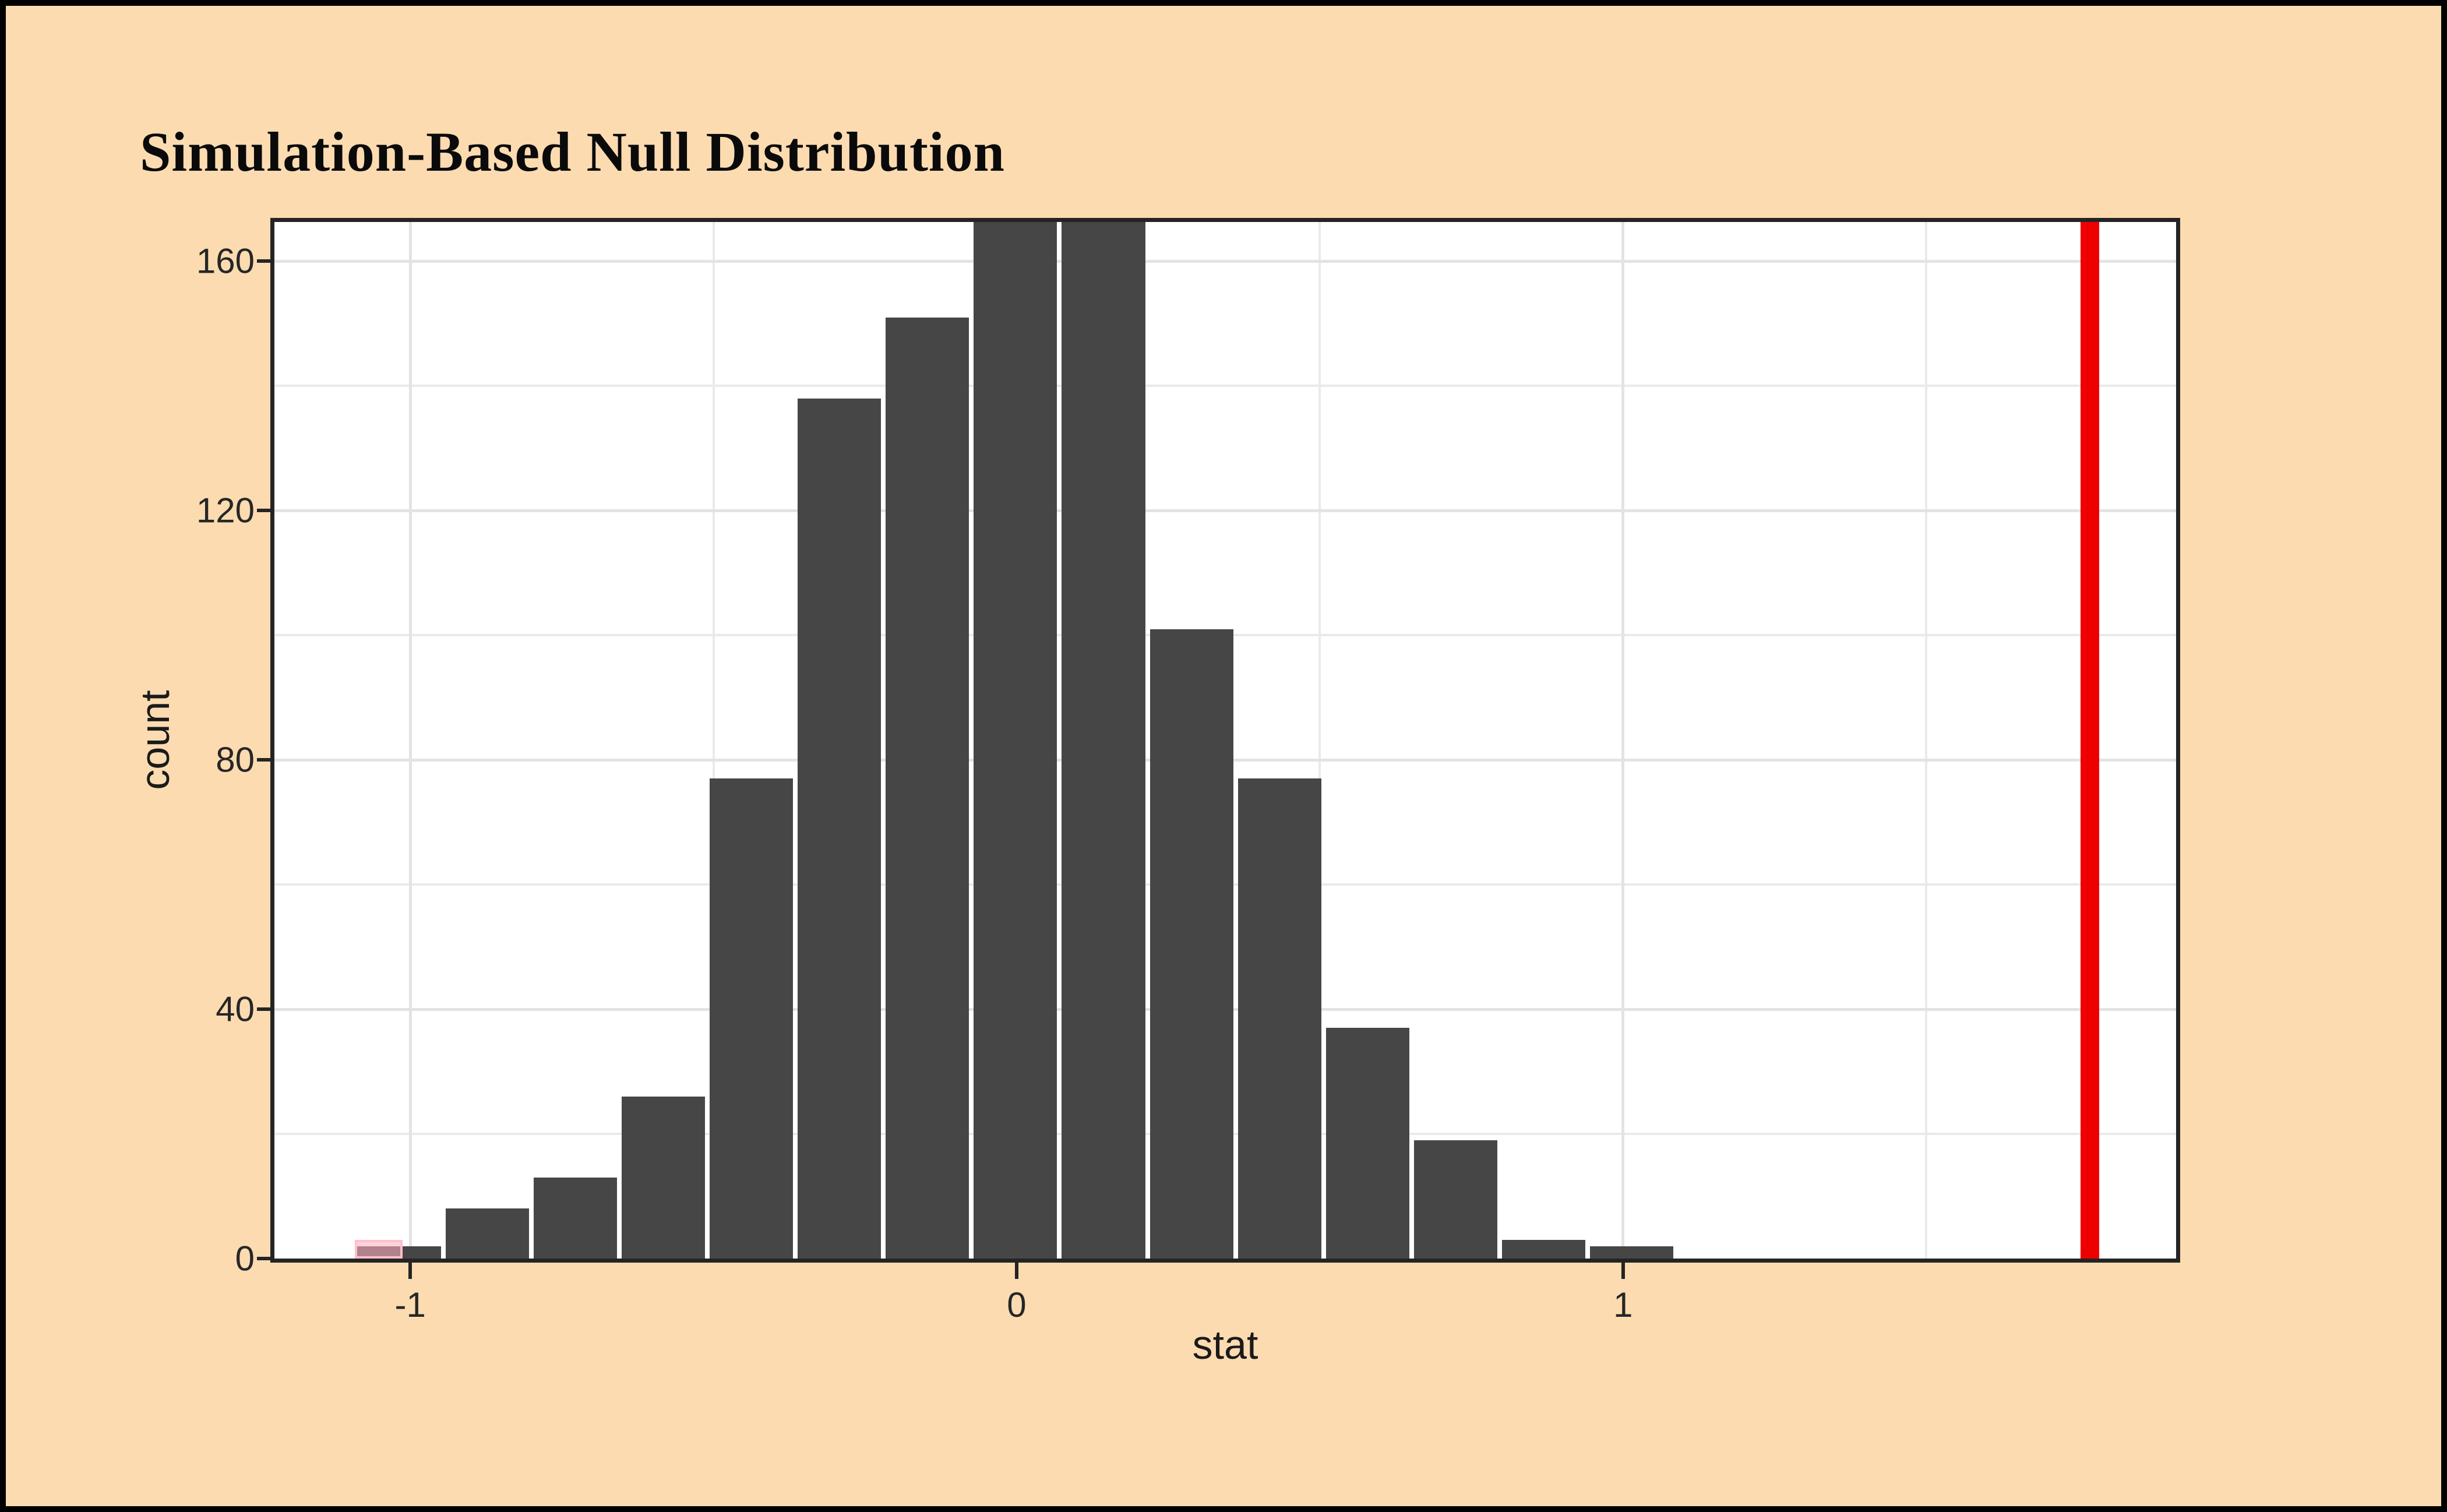 The height and width of the screenshot is (1512, 2447). Describe the element at coordinates (245, 1258) in the screenshot. I see `y-tick-label: 0` at that location.